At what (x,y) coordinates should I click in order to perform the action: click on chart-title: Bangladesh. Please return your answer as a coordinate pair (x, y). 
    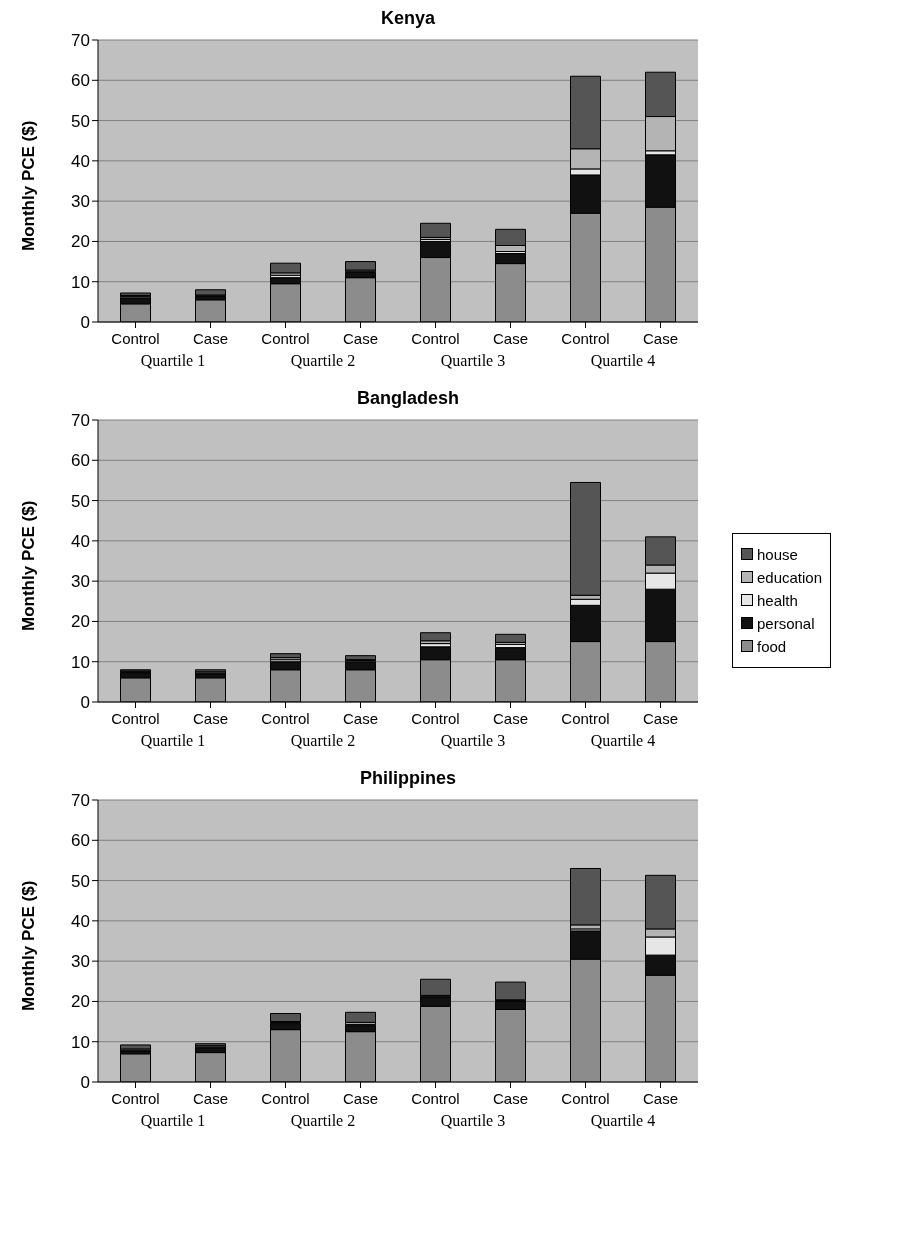
    Looking at the image, I should click on (408, 399).